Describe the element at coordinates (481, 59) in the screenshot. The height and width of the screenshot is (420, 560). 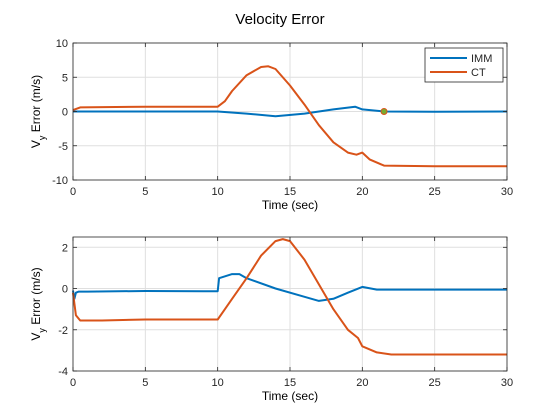
I see `legend-label-imm: IMM` at that location.